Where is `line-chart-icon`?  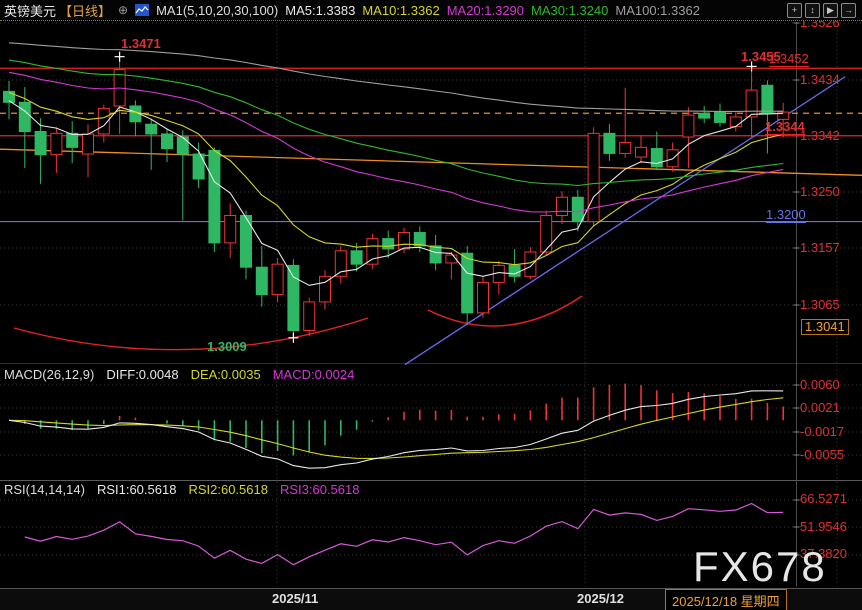 line-chart-icon is located at coordinates (142, 10).